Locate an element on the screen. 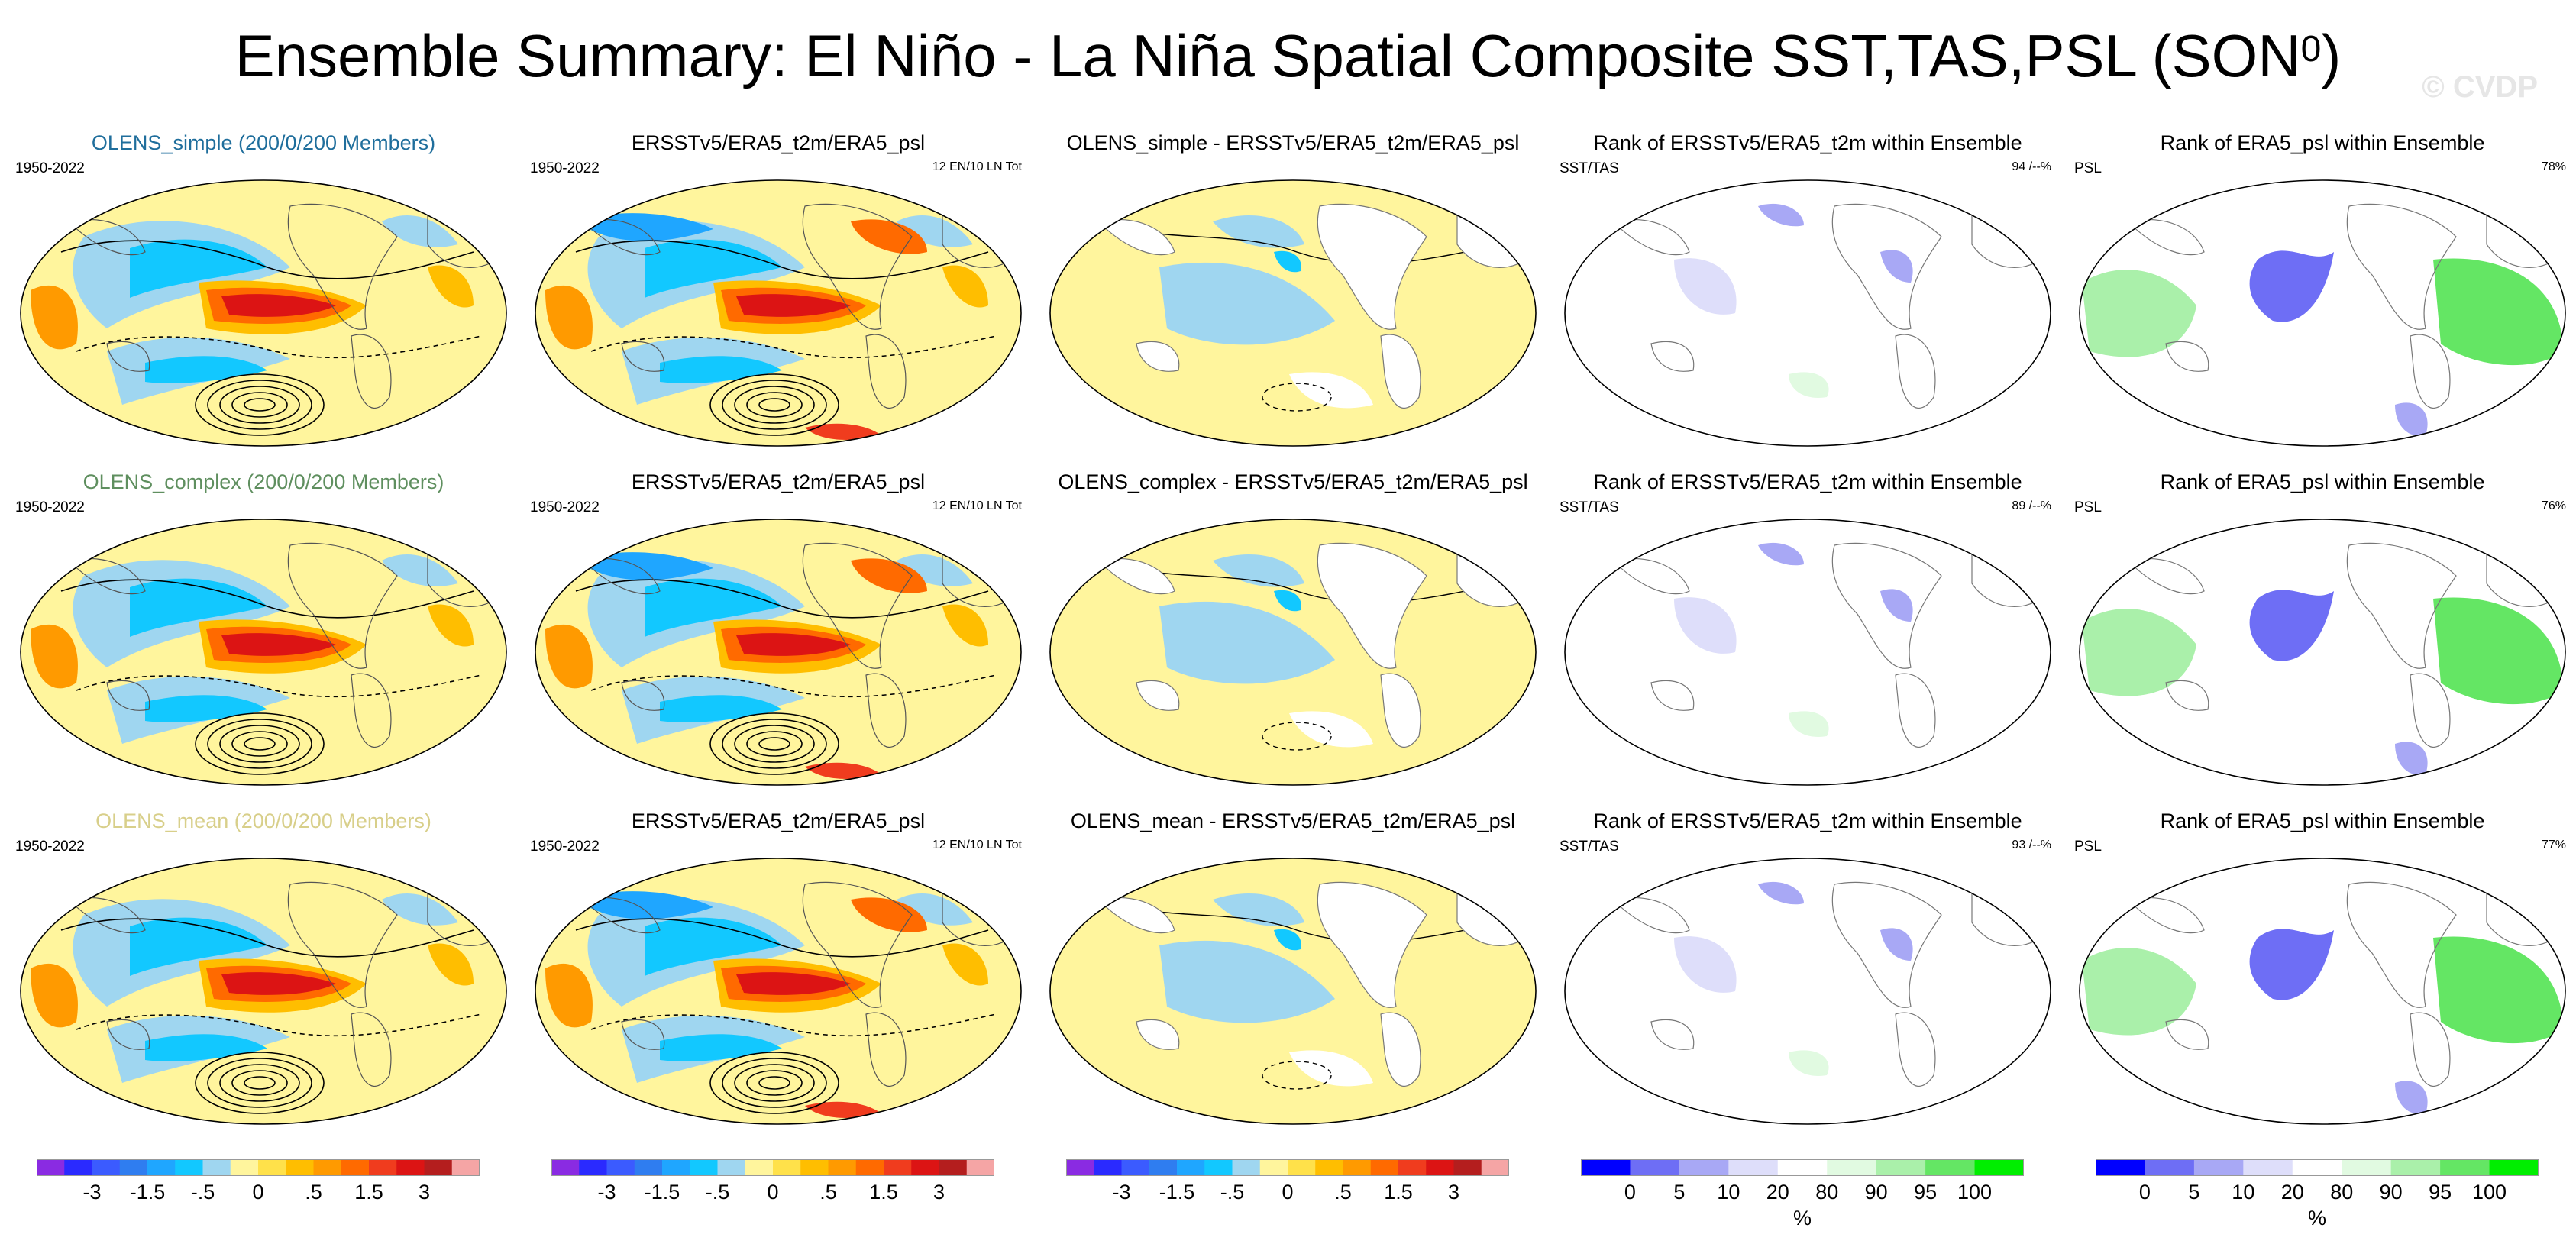  colorbar-tick-label: 10 is located at coordinates (1728, 1192).